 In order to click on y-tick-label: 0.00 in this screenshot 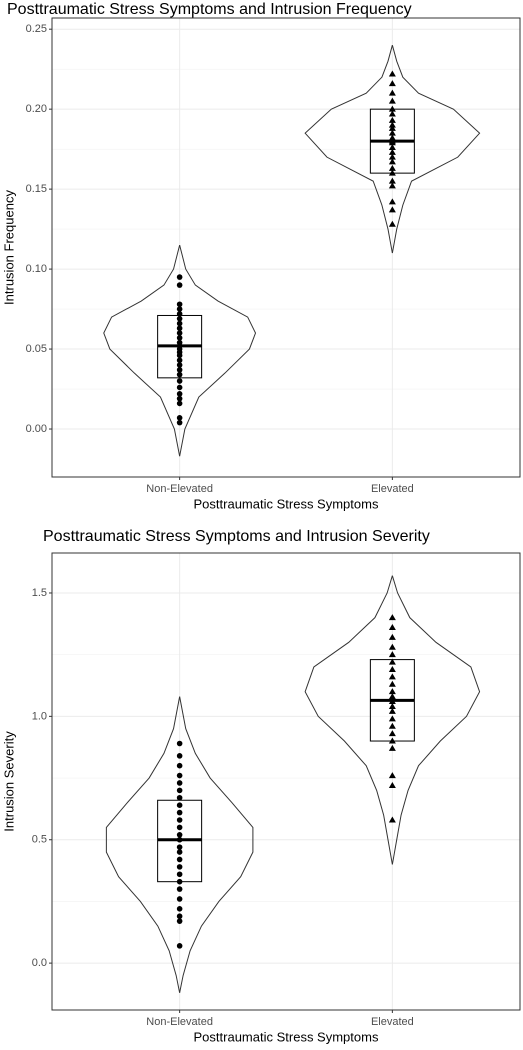, I will do `click(36, 429)`.